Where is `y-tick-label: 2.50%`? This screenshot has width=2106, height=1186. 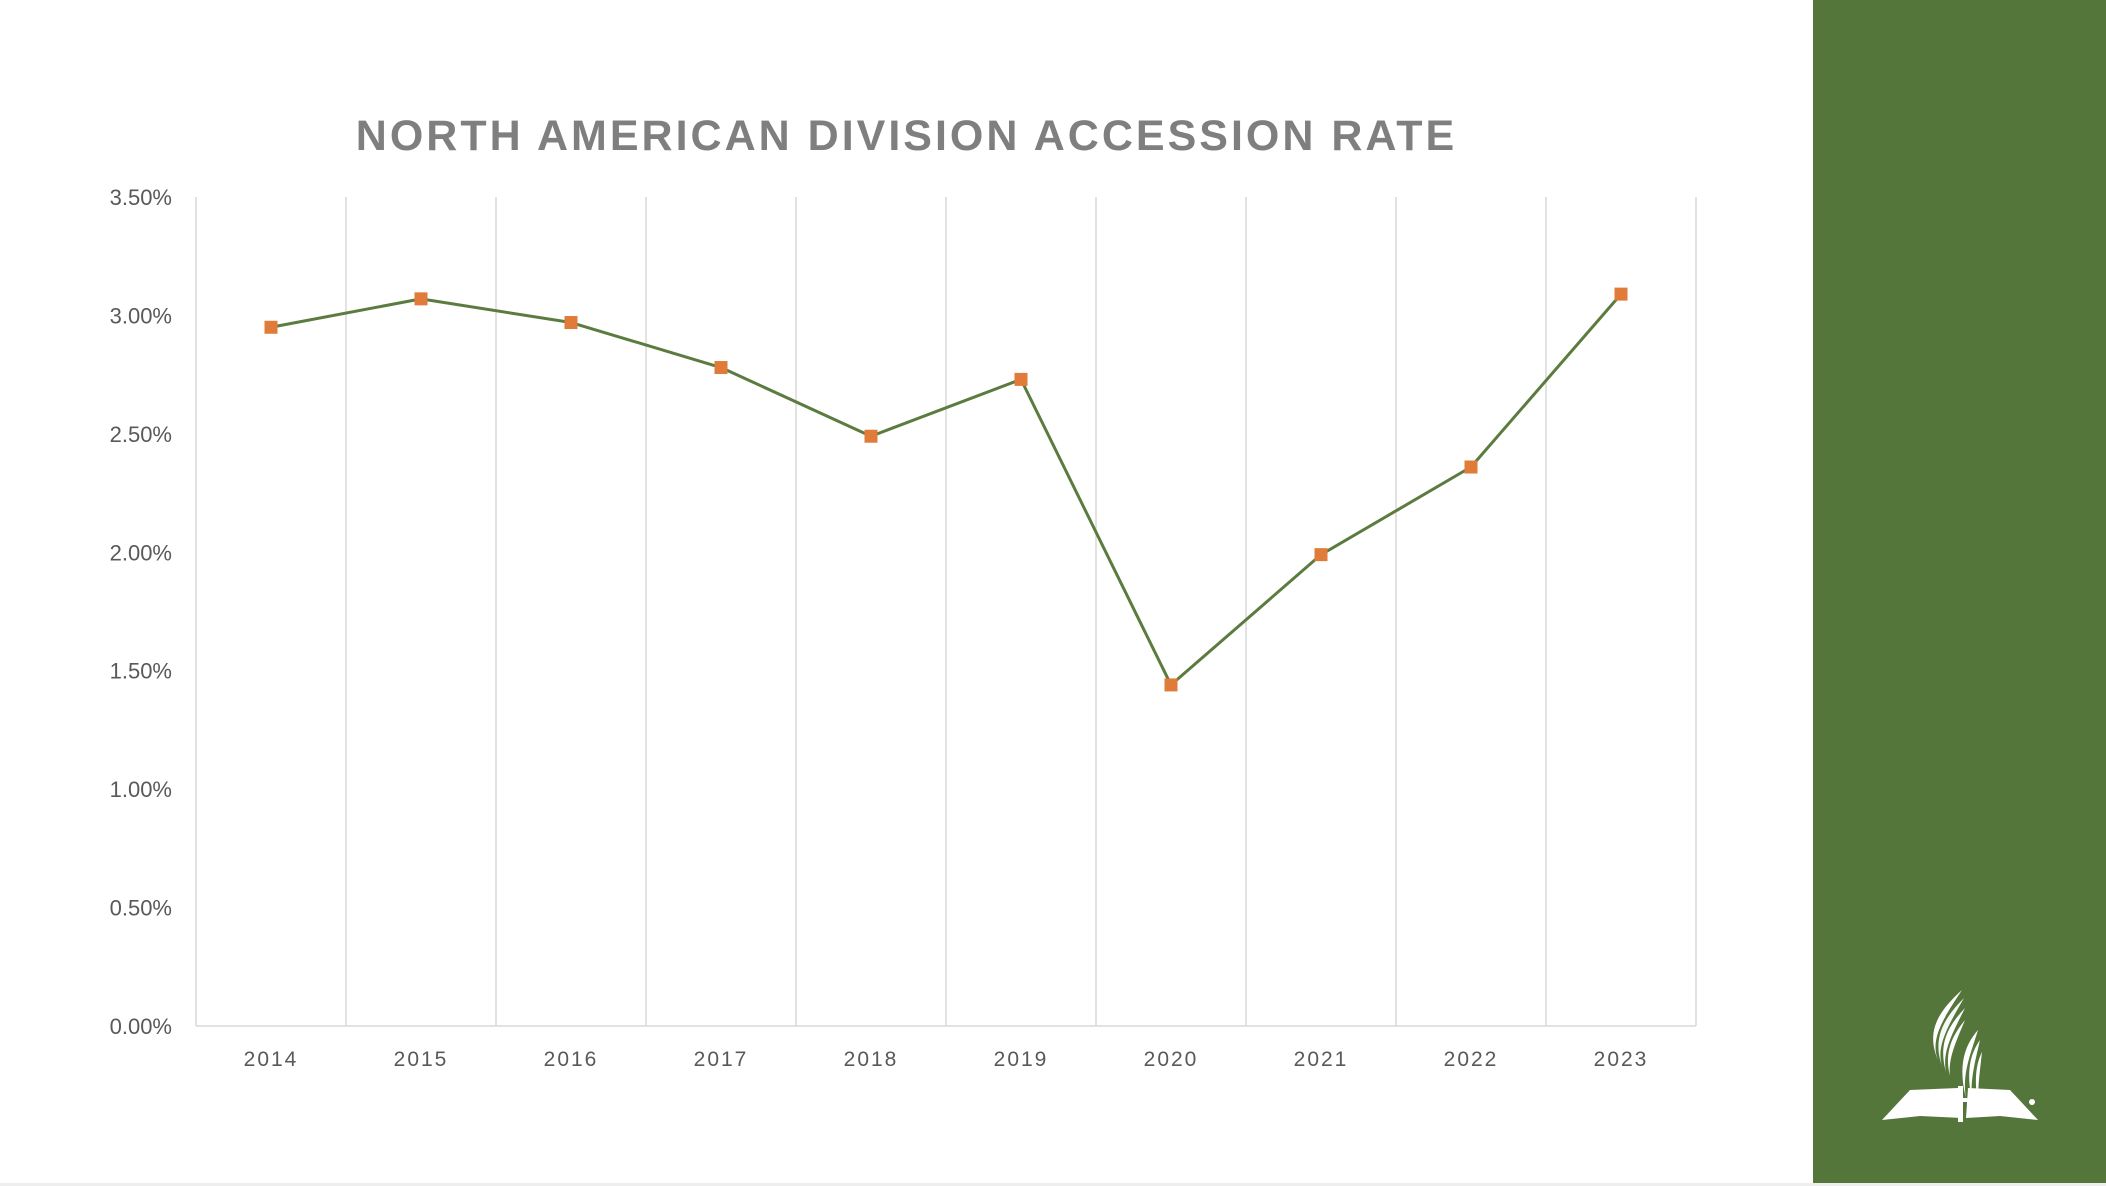
y-tick-label: 2.50% is located at coordinates (141, 434).